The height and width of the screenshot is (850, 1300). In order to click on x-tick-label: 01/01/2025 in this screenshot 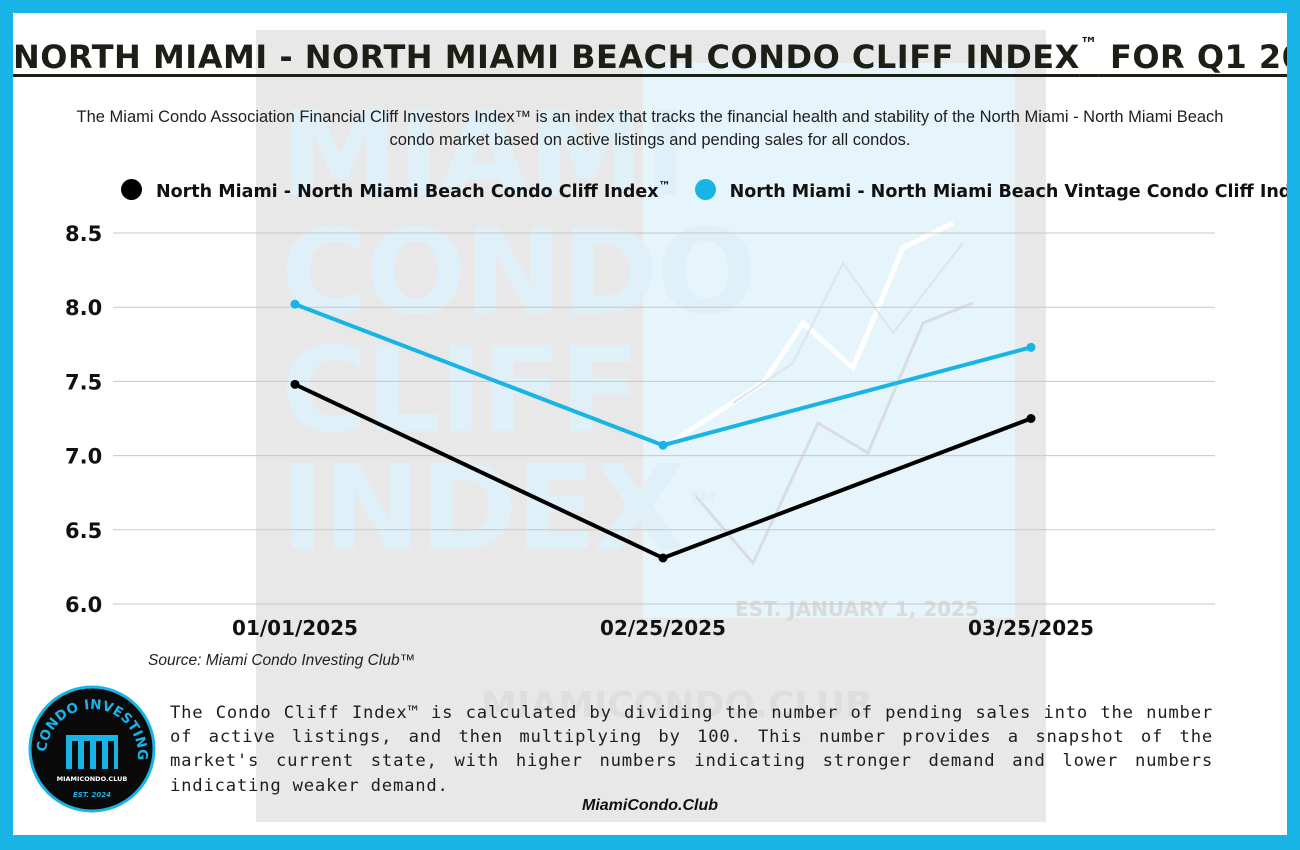, I will do `click(295, 628)`.